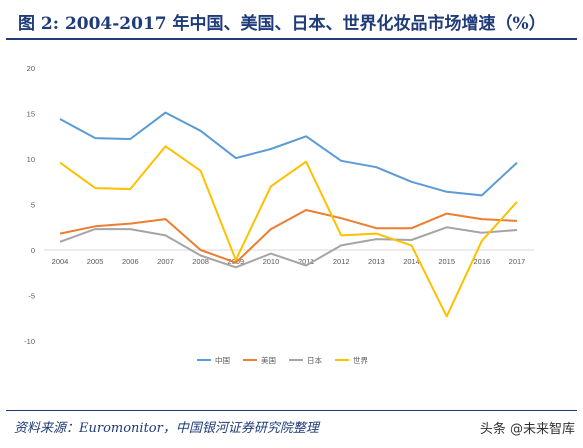 This screenshot has height=448, width=583. Describe the element at coordinates (314, 360) in the screenshot. I see `legend-label: 日本` at that location.